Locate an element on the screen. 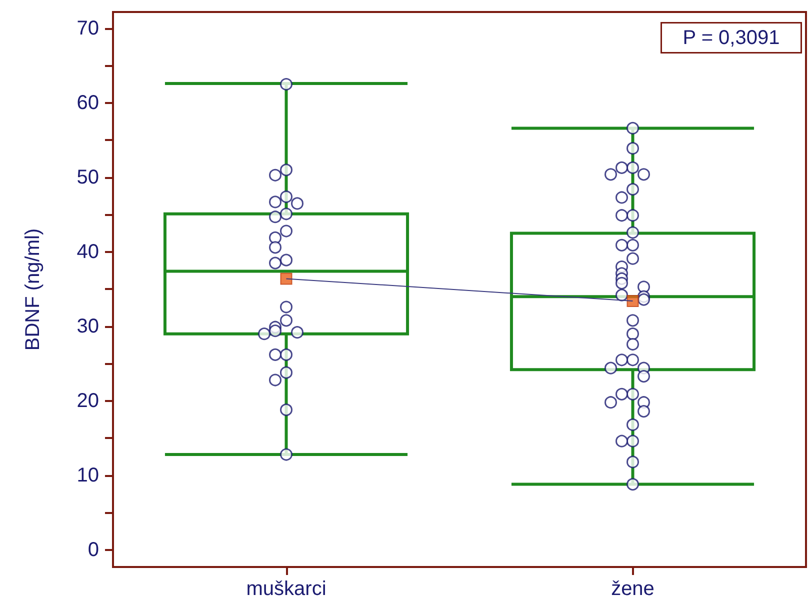  y-tick-label: 50 is located at coordinates (87, 177).